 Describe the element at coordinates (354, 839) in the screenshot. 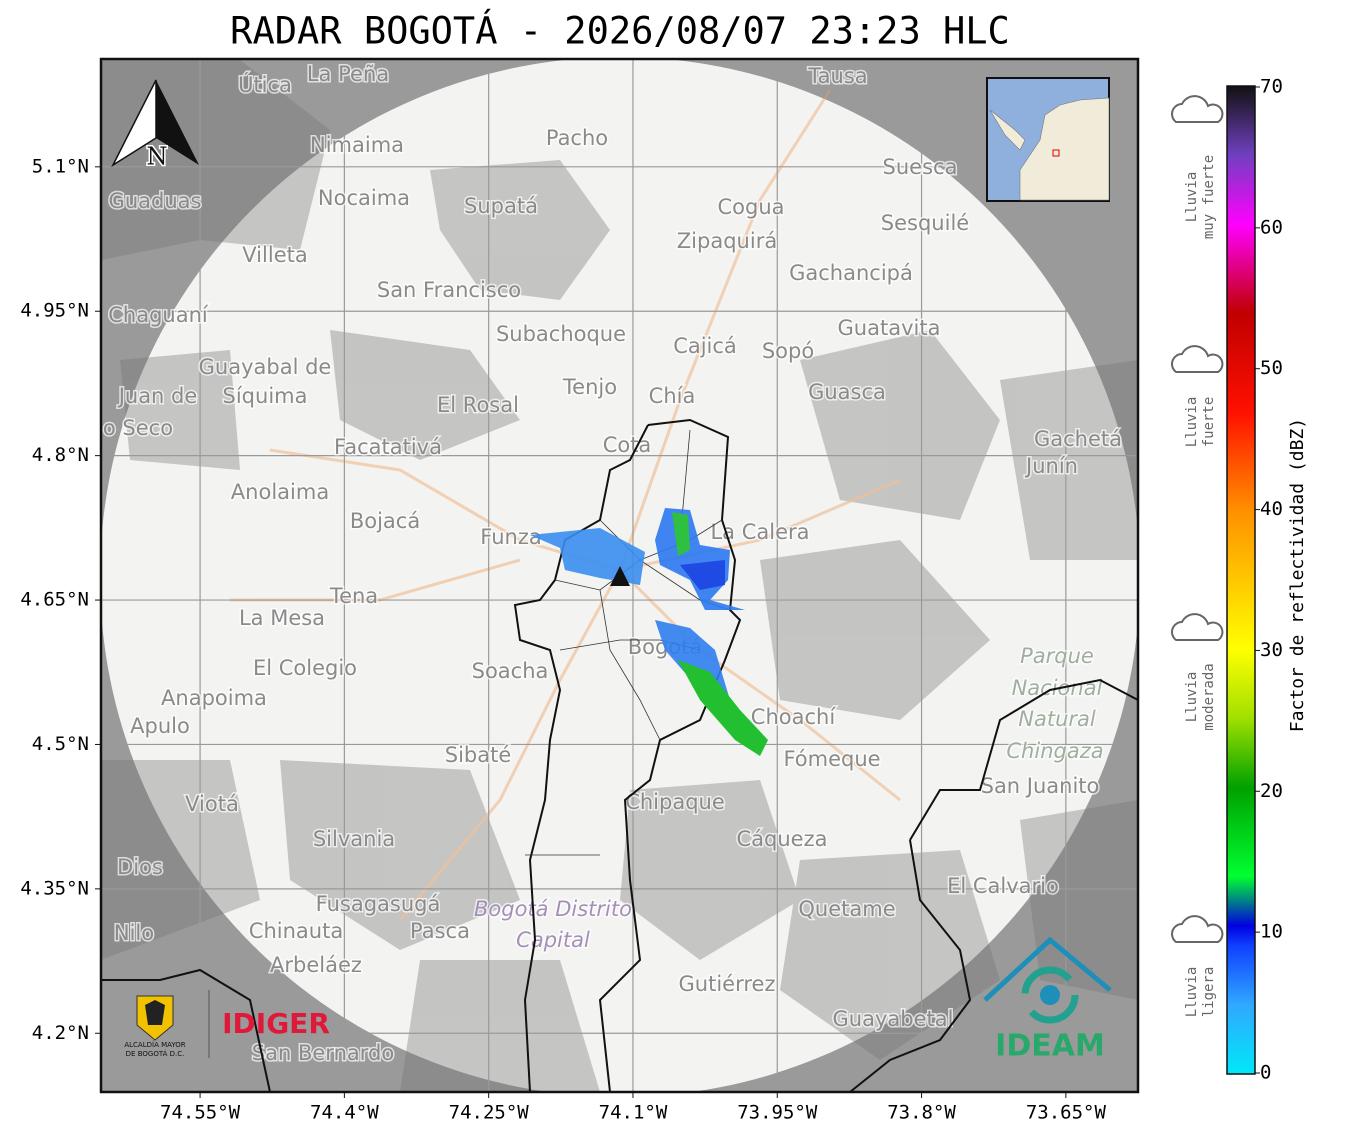

I see `place-label: Silvania` at that location.